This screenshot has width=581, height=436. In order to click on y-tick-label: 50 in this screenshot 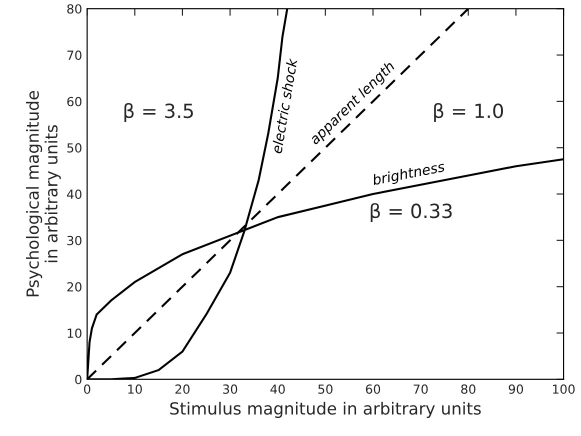, I will do `click(74, 148)`.